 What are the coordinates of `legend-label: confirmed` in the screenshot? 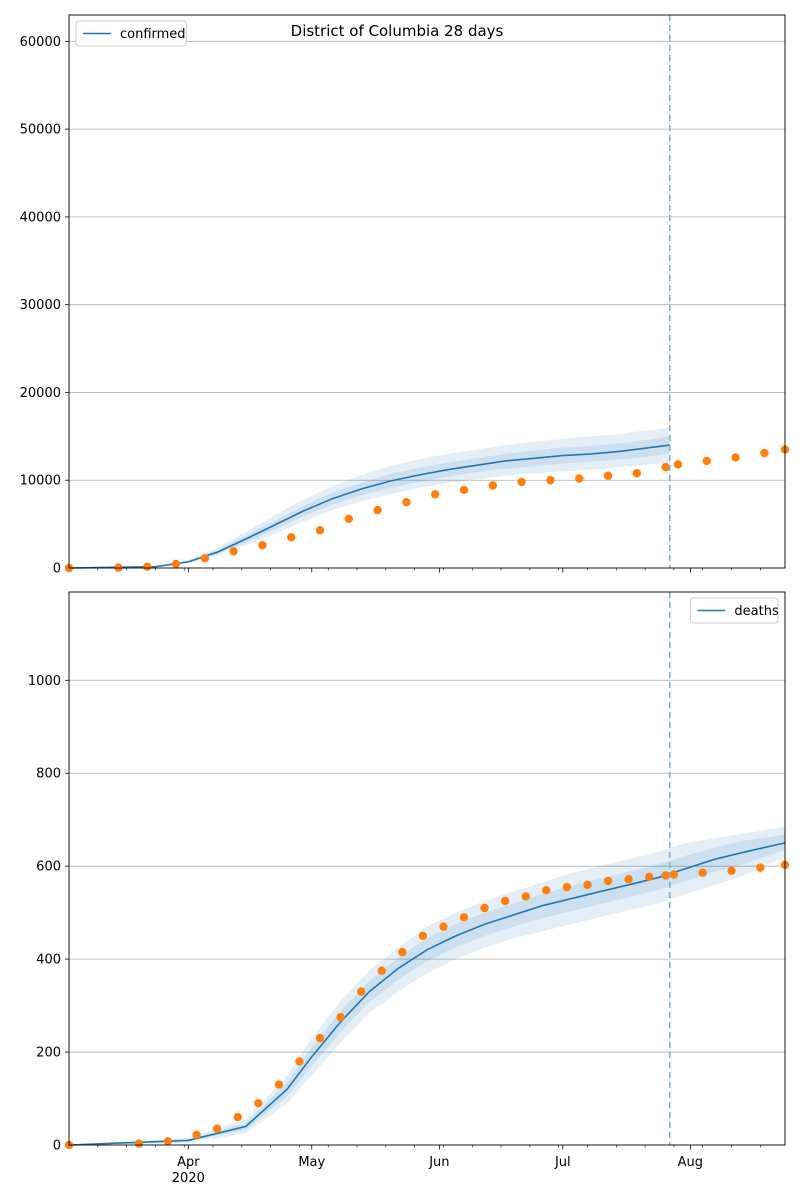 It's located at (153, 34).